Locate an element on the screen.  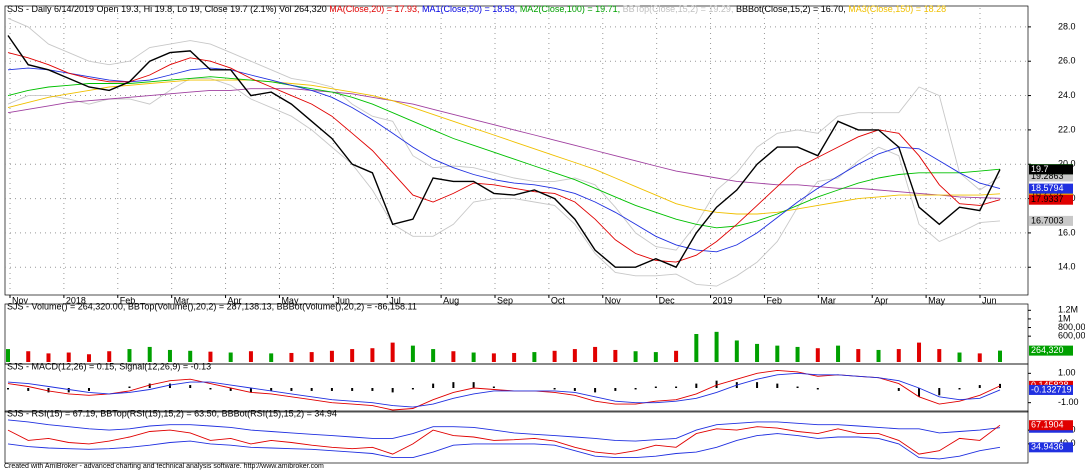
x-tick-label: Jul is located at coordinates (395, 300).